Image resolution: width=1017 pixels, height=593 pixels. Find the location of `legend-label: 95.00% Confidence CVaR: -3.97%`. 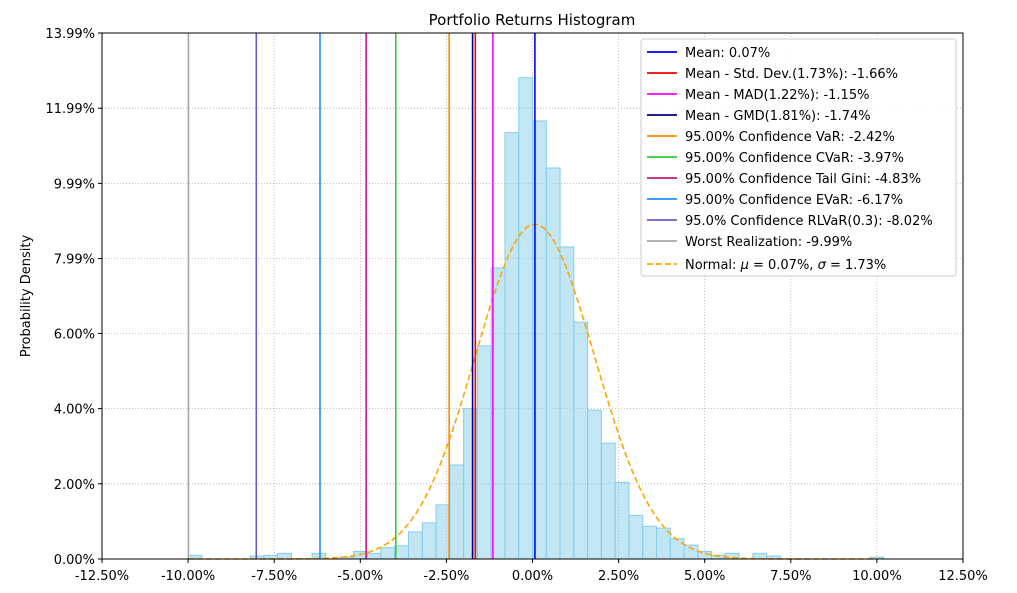

legend-label: 95.00% Confidence CVaR: -3.97% is located at coordinates (794, 158).